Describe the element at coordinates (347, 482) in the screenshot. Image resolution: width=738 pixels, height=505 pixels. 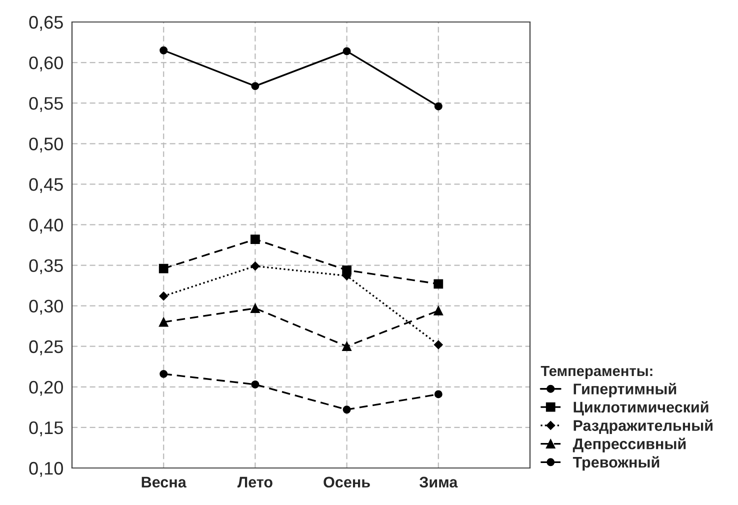
I see `x-tick-label: Осень` at that location.